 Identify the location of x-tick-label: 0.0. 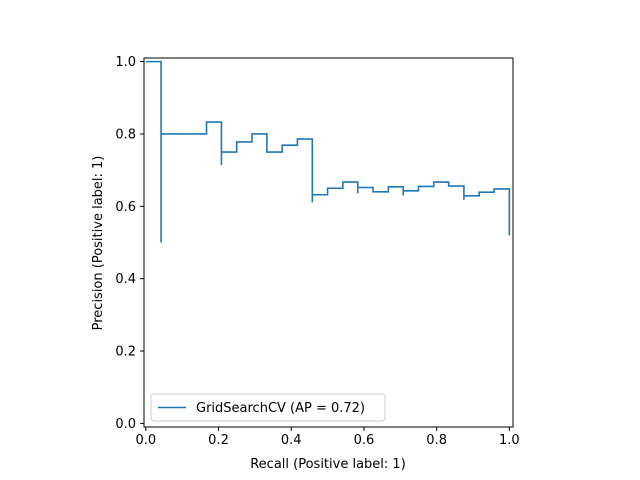
(145, 440).